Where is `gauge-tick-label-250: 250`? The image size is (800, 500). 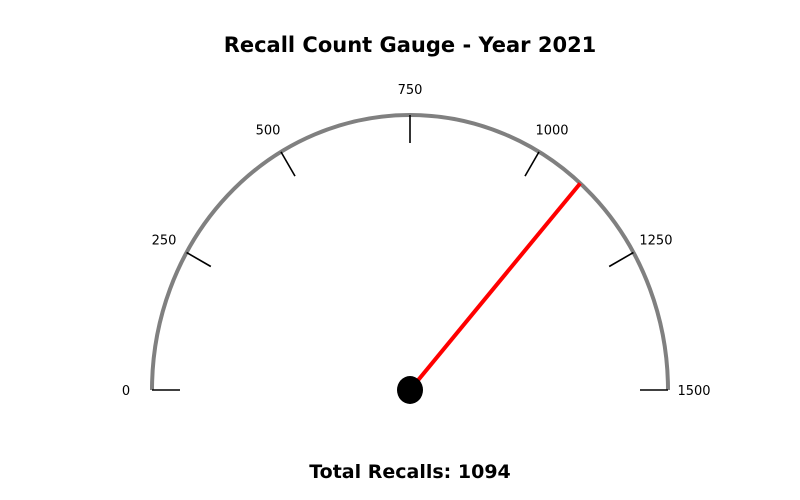 gauge-tick-label-250: 250 is located at coordinates (164, 241).